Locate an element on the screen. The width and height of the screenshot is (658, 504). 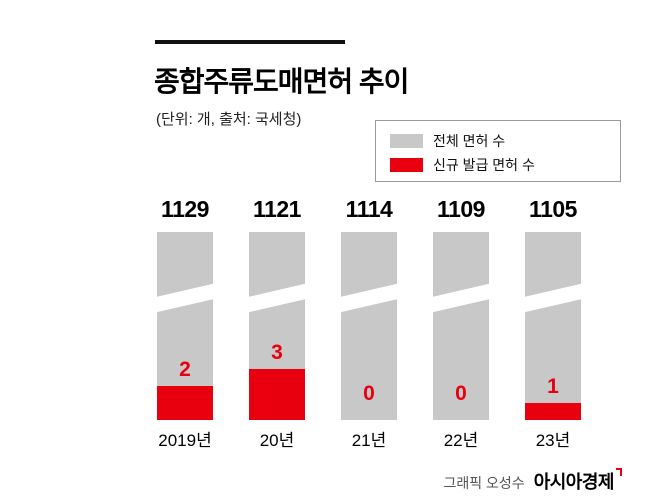
new-value-label: 3 is located at coordinates (277, 352).